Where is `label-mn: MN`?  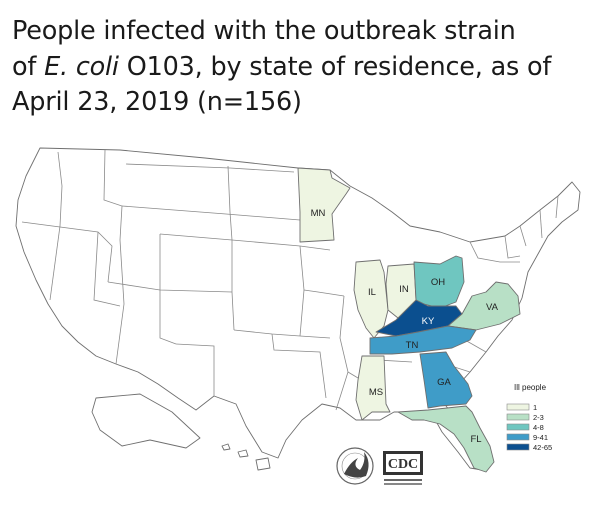
label-mn: MN is located at coordinates (318, 213).